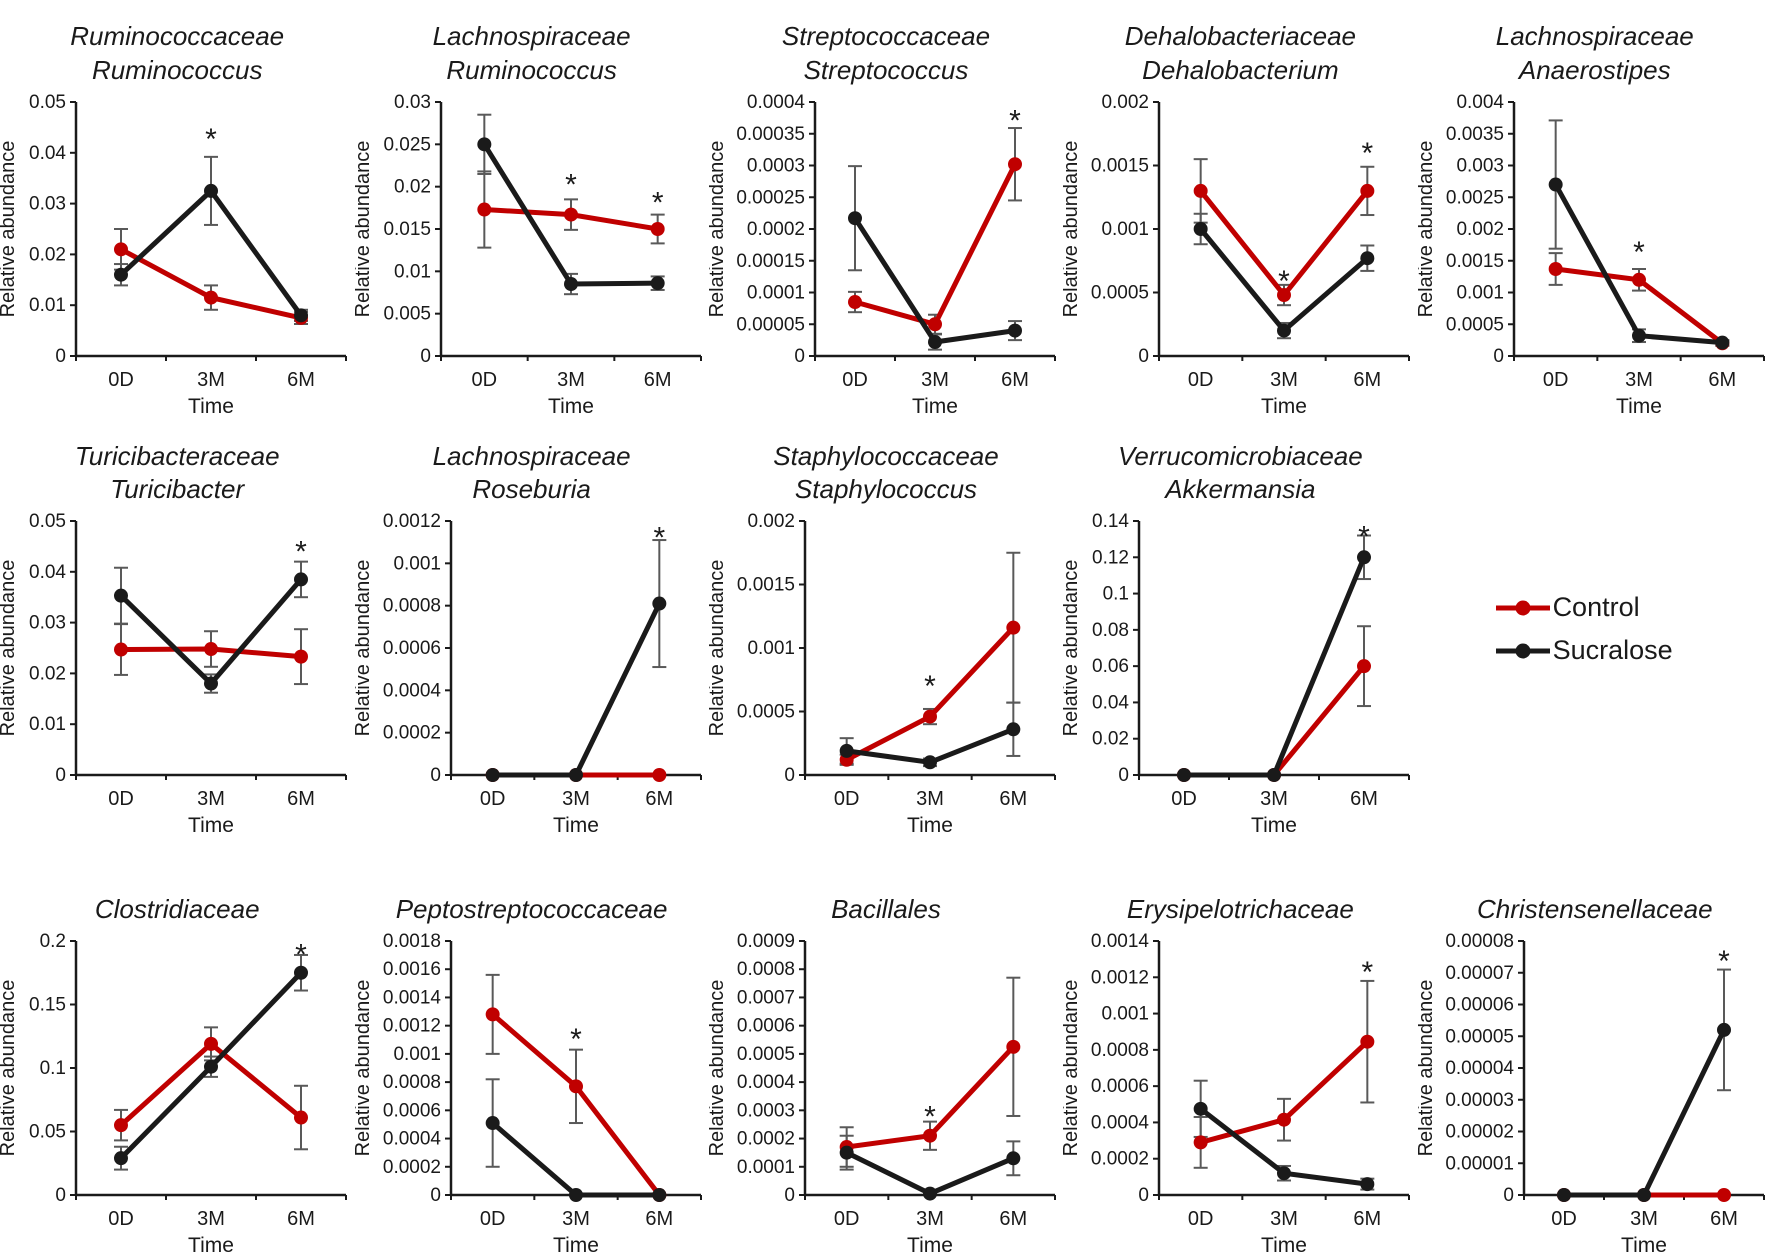  Describe the element at coordinates (766, 997) in the screenshot. I see `svg-text: 0.0007` at that location.